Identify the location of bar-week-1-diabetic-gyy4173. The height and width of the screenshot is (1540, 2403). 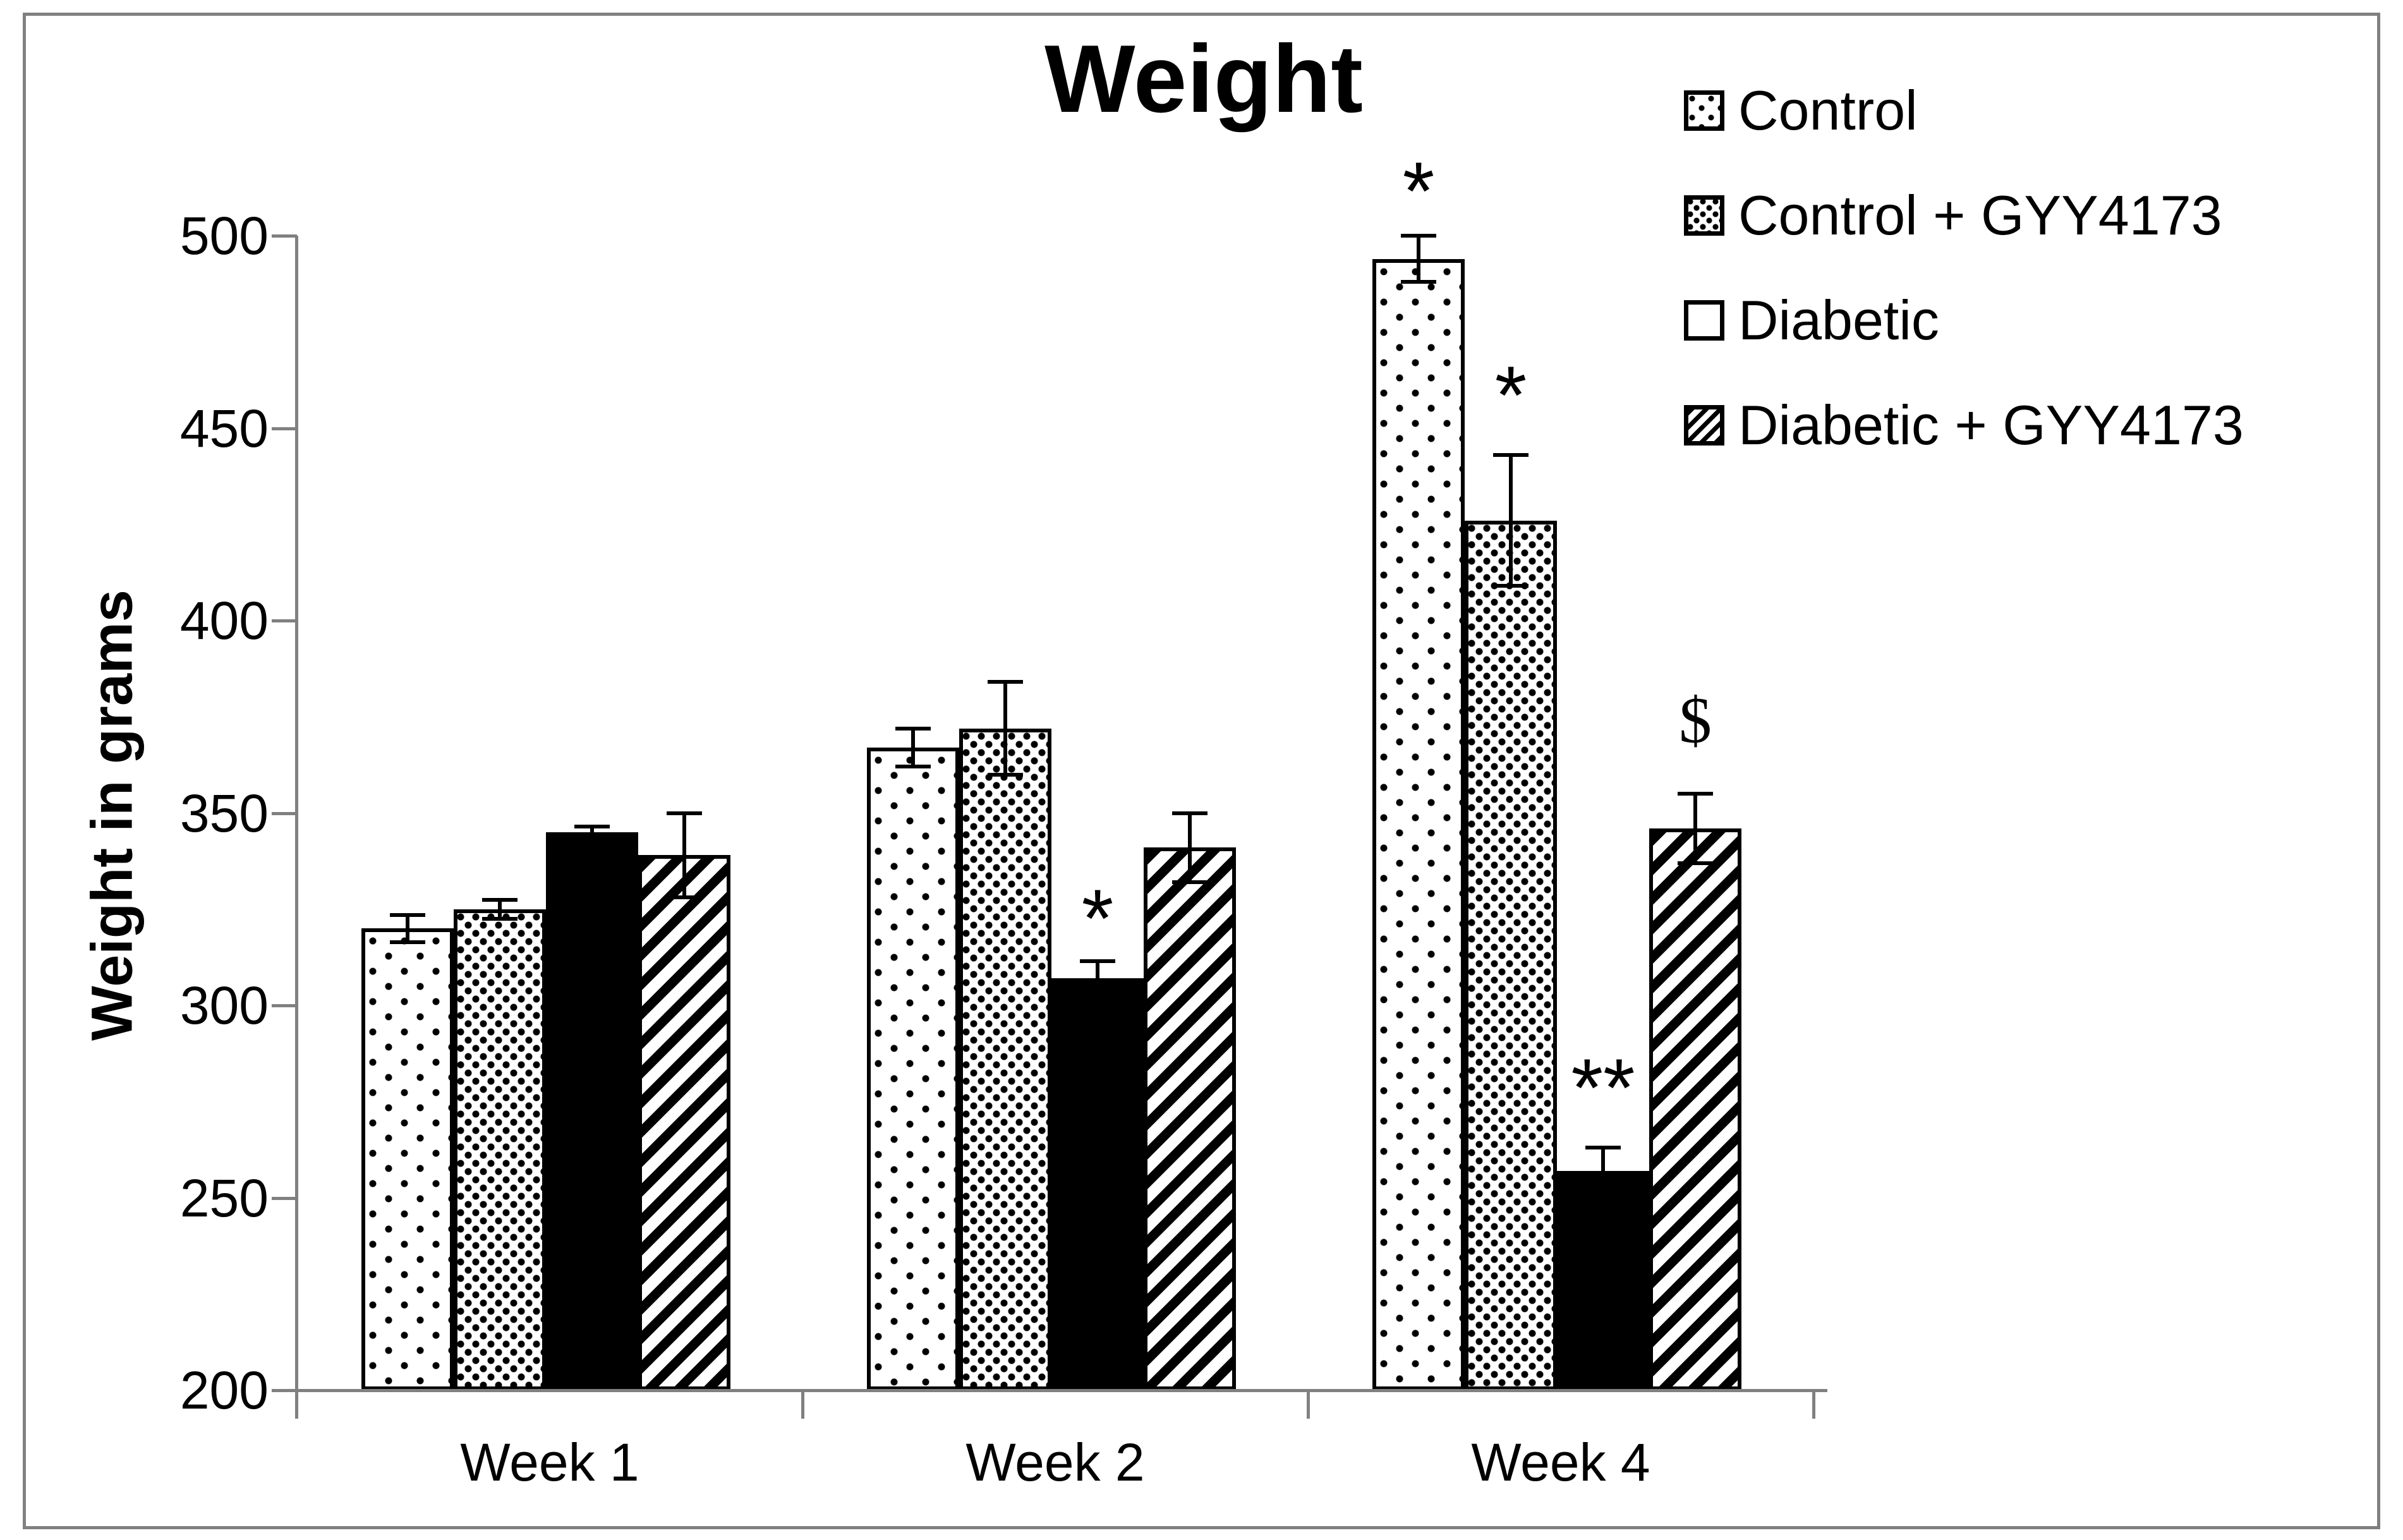
(684, 1122).